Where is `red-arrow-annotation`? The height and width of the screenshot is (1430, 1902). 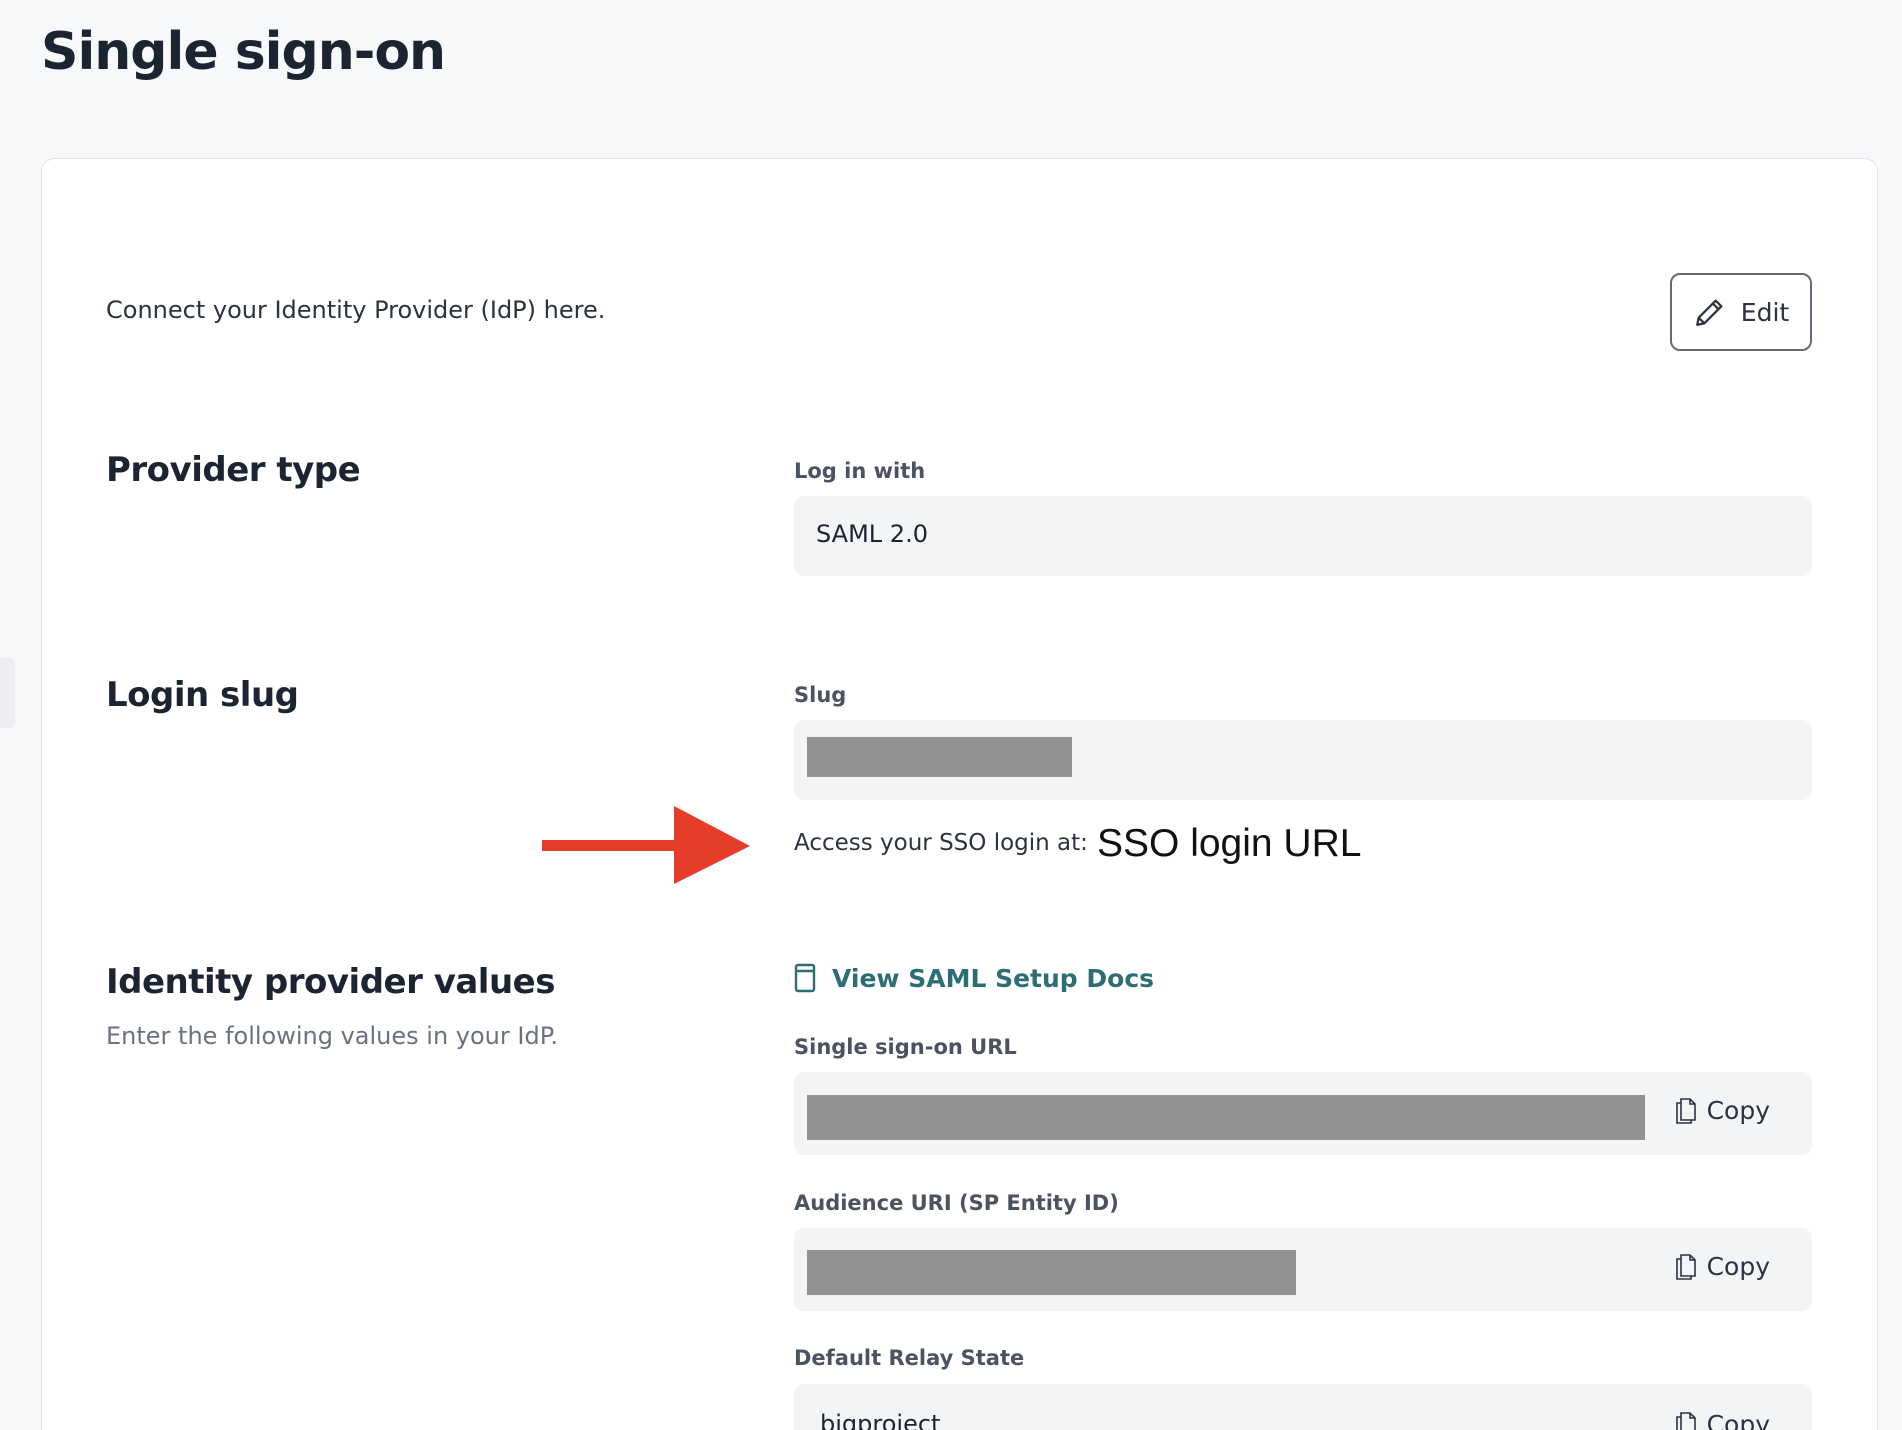 red-arrow-annotation is located at coordinates (646, 845).